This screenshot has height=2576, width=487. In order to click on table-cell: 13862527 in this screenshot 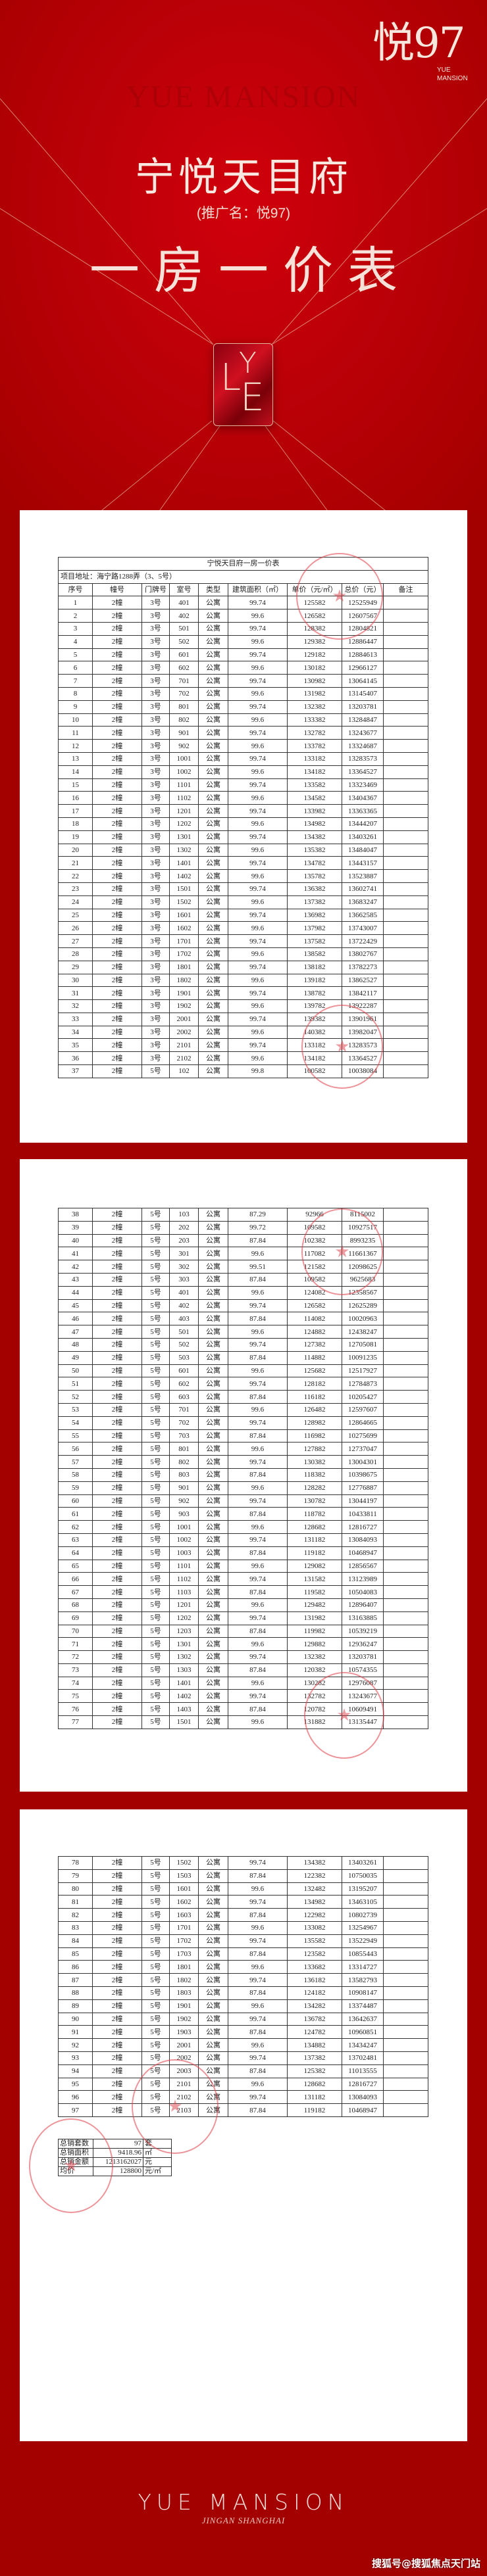, I will do `click(363, 981)`.